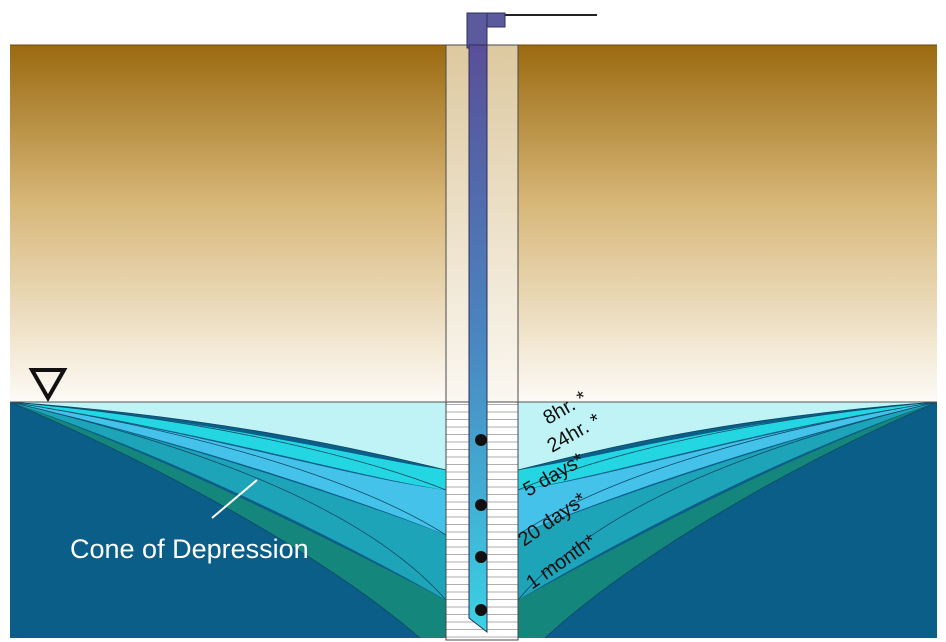  I want to click on cone-of-depression-label: Cone of Depression, so click(189, 549).